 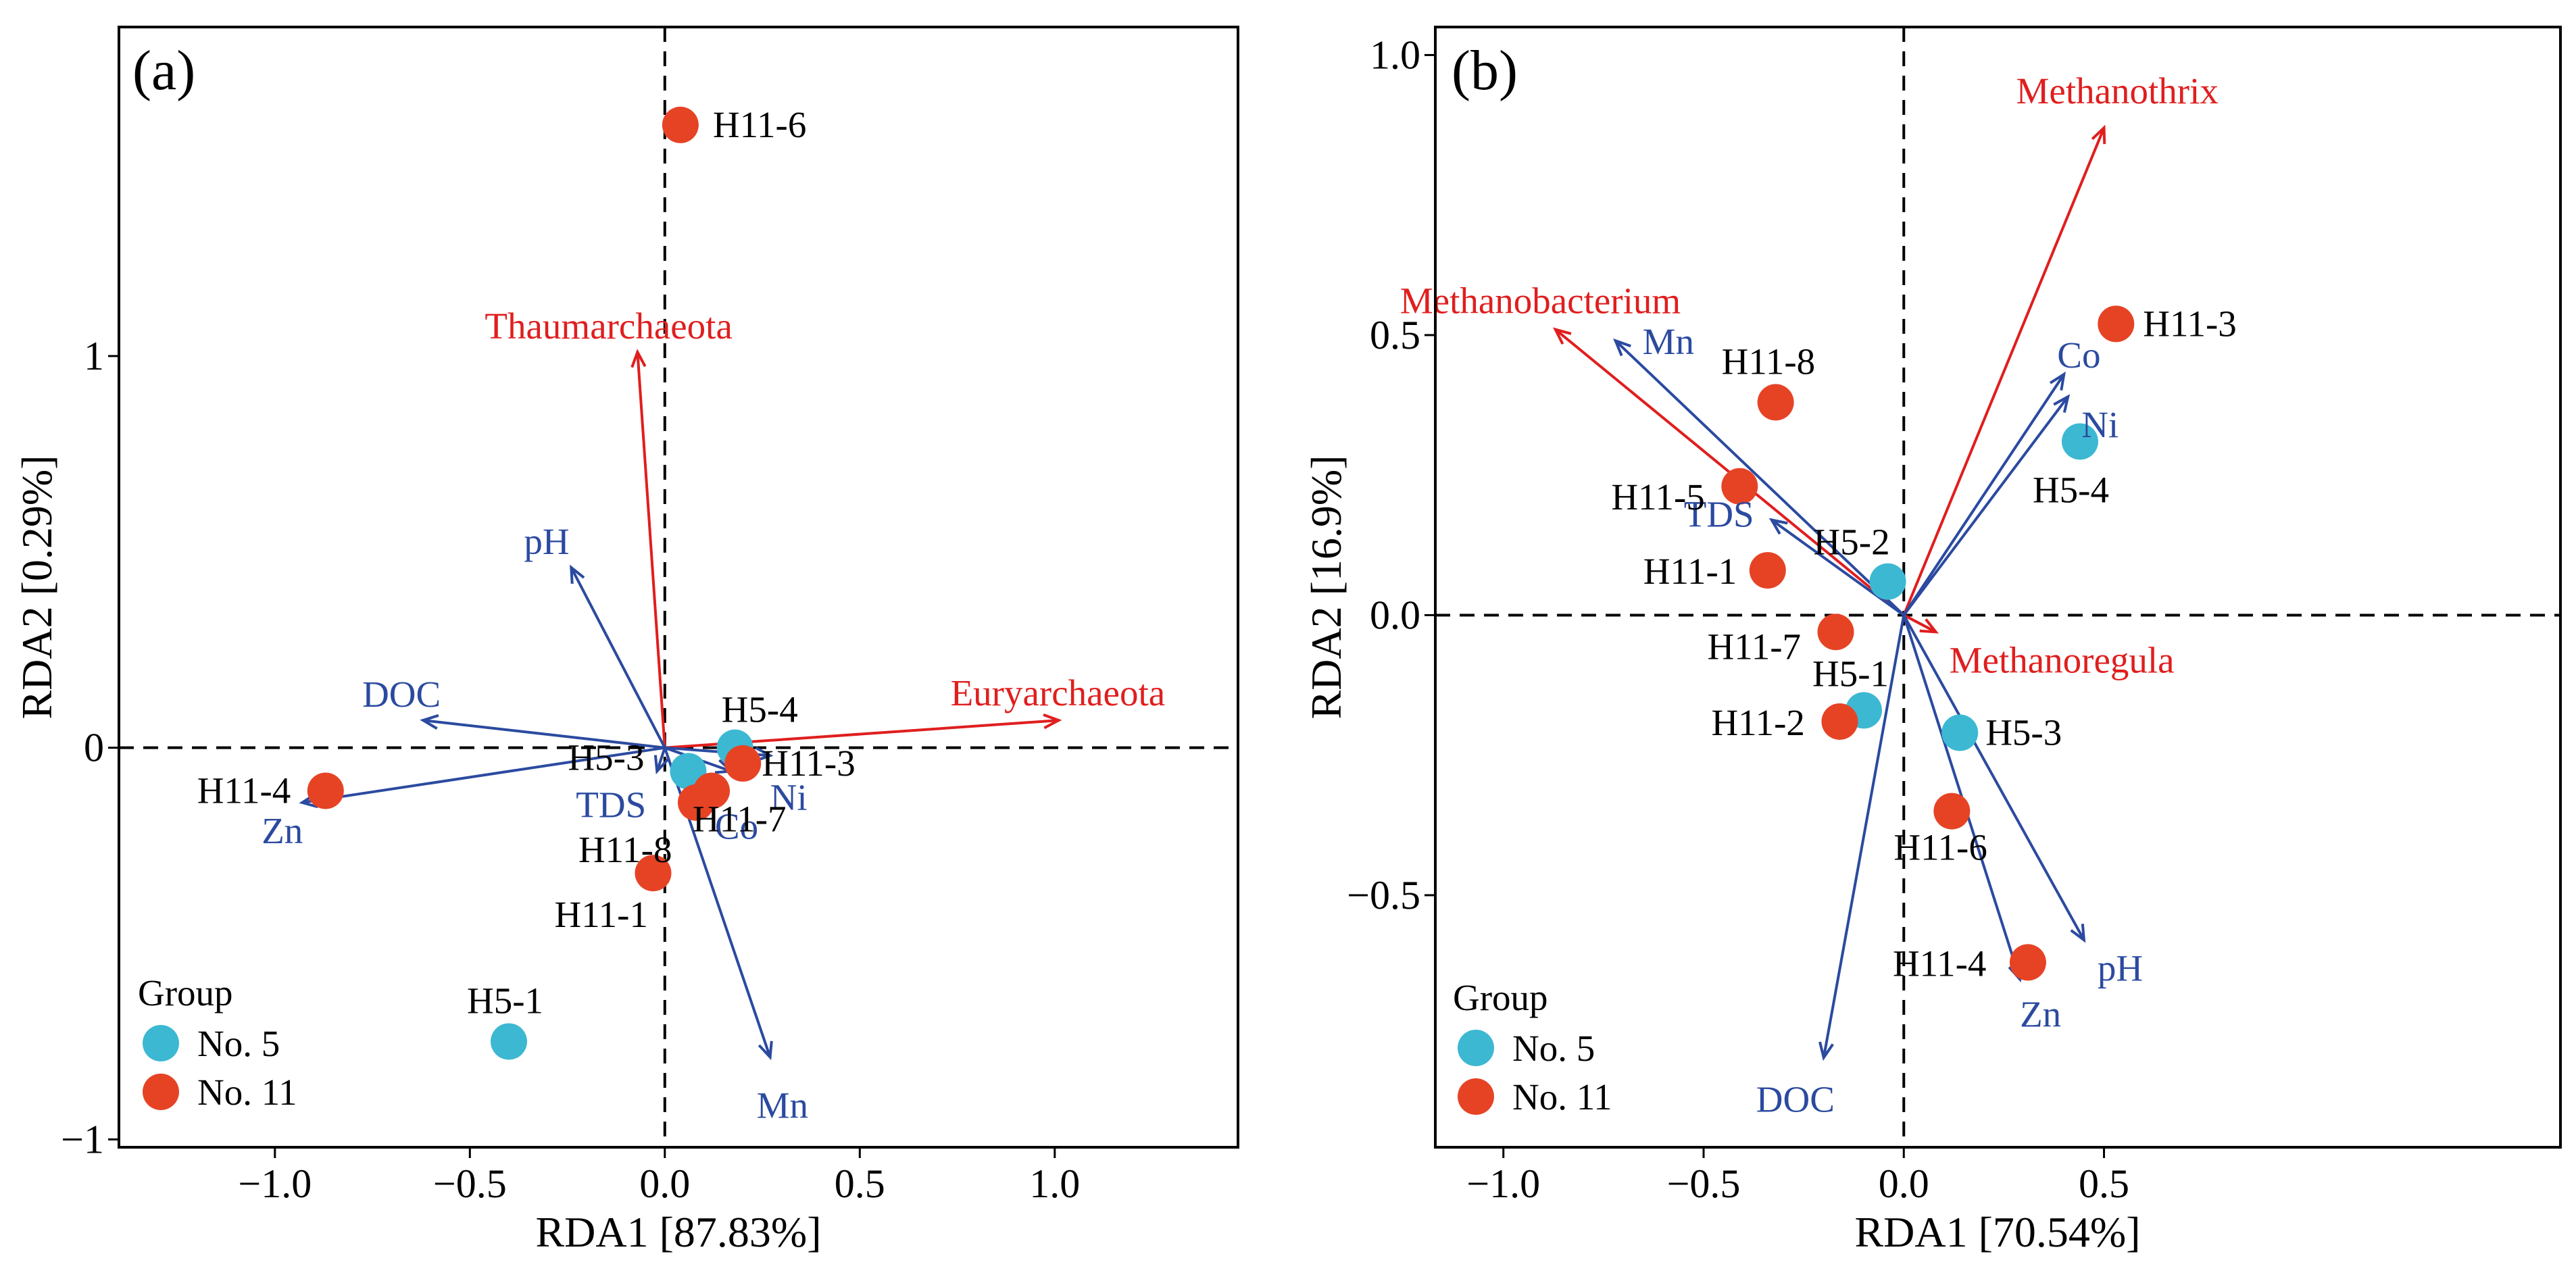 What do you see at coordinates (577, 574) in the screenshot?
I see `panel-a-env-arrow-ph-head` at bounding box center [577, 574].